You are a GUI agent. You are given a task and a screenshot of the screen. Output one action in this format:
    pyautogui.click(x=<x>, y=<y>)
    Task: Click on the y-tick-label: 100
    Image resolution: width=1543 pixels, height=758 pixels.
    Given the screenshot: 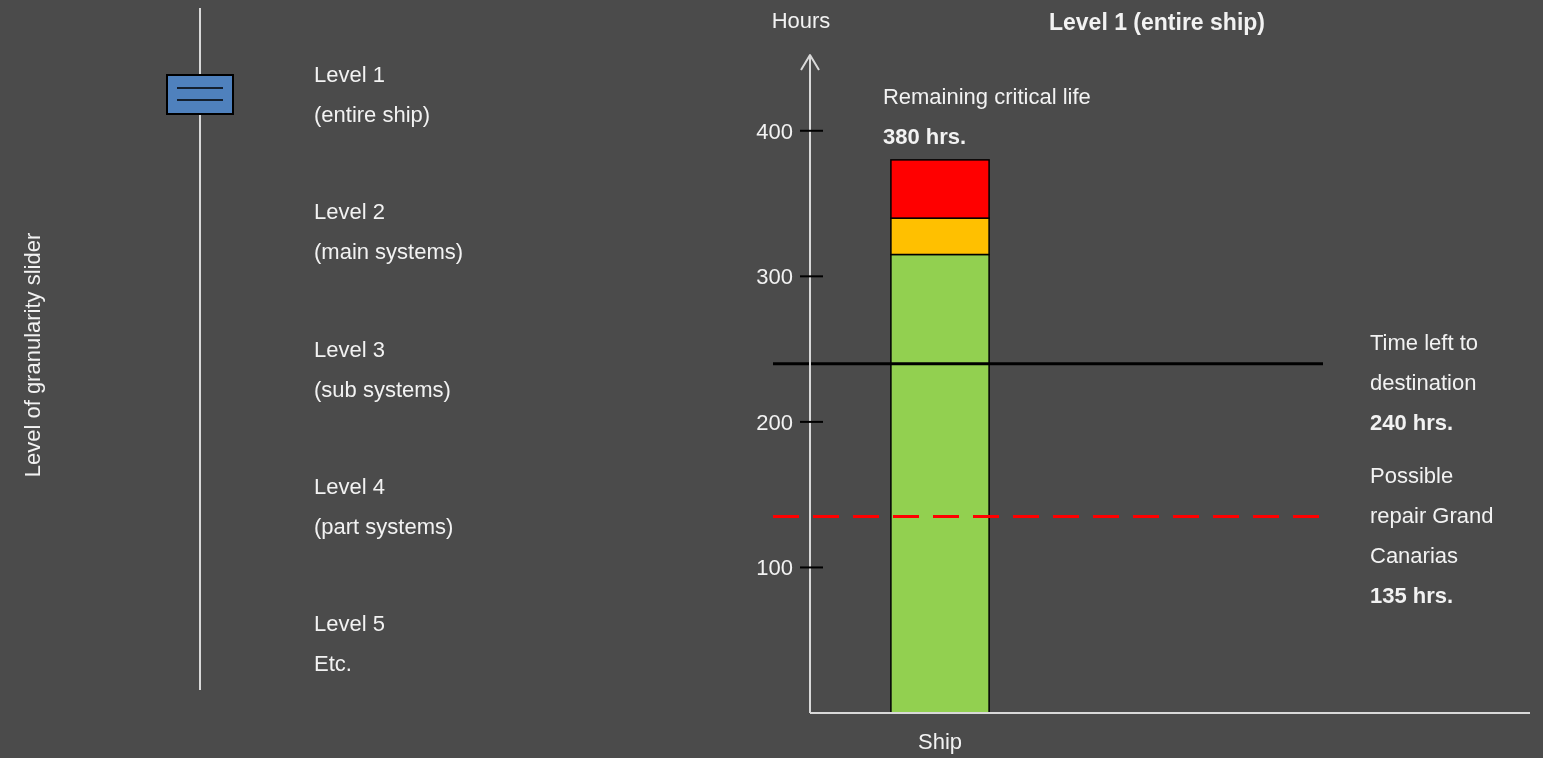 What is the action you would take?
    pyautogui.click(x=774, y=568)
    